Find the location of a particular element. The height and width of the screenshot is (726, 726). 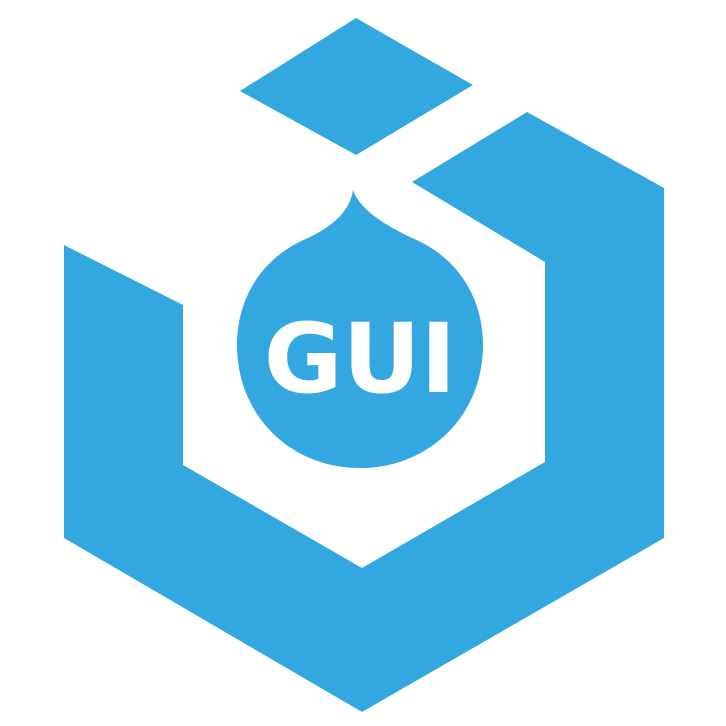

logo-top-diamond is located at coordinates (356, 86).